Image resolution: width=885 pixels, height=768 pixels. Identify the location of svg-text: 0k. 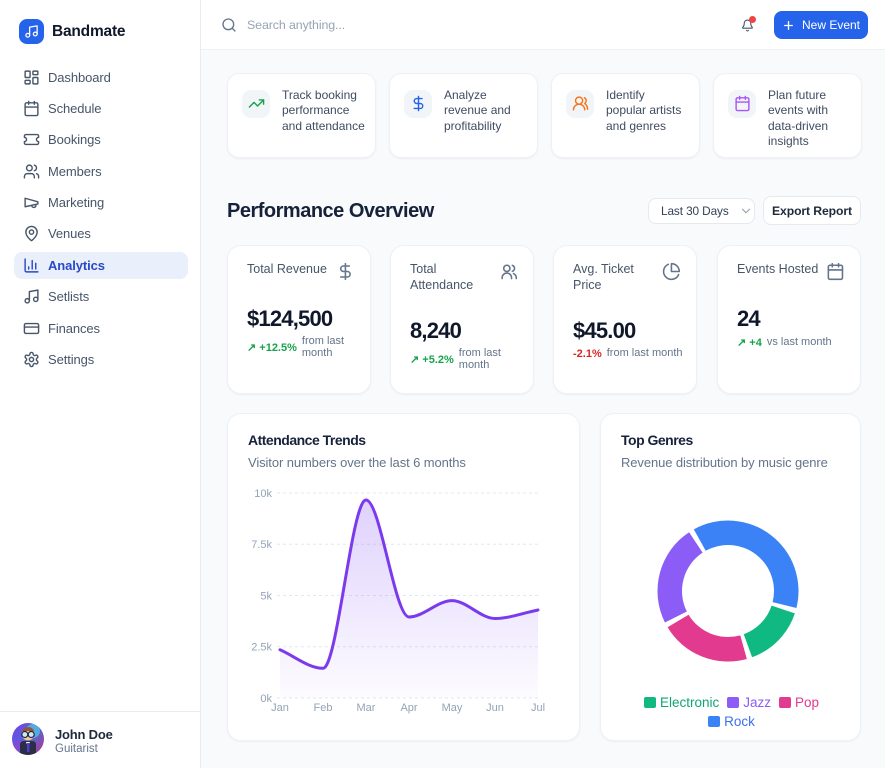
(266, 699).